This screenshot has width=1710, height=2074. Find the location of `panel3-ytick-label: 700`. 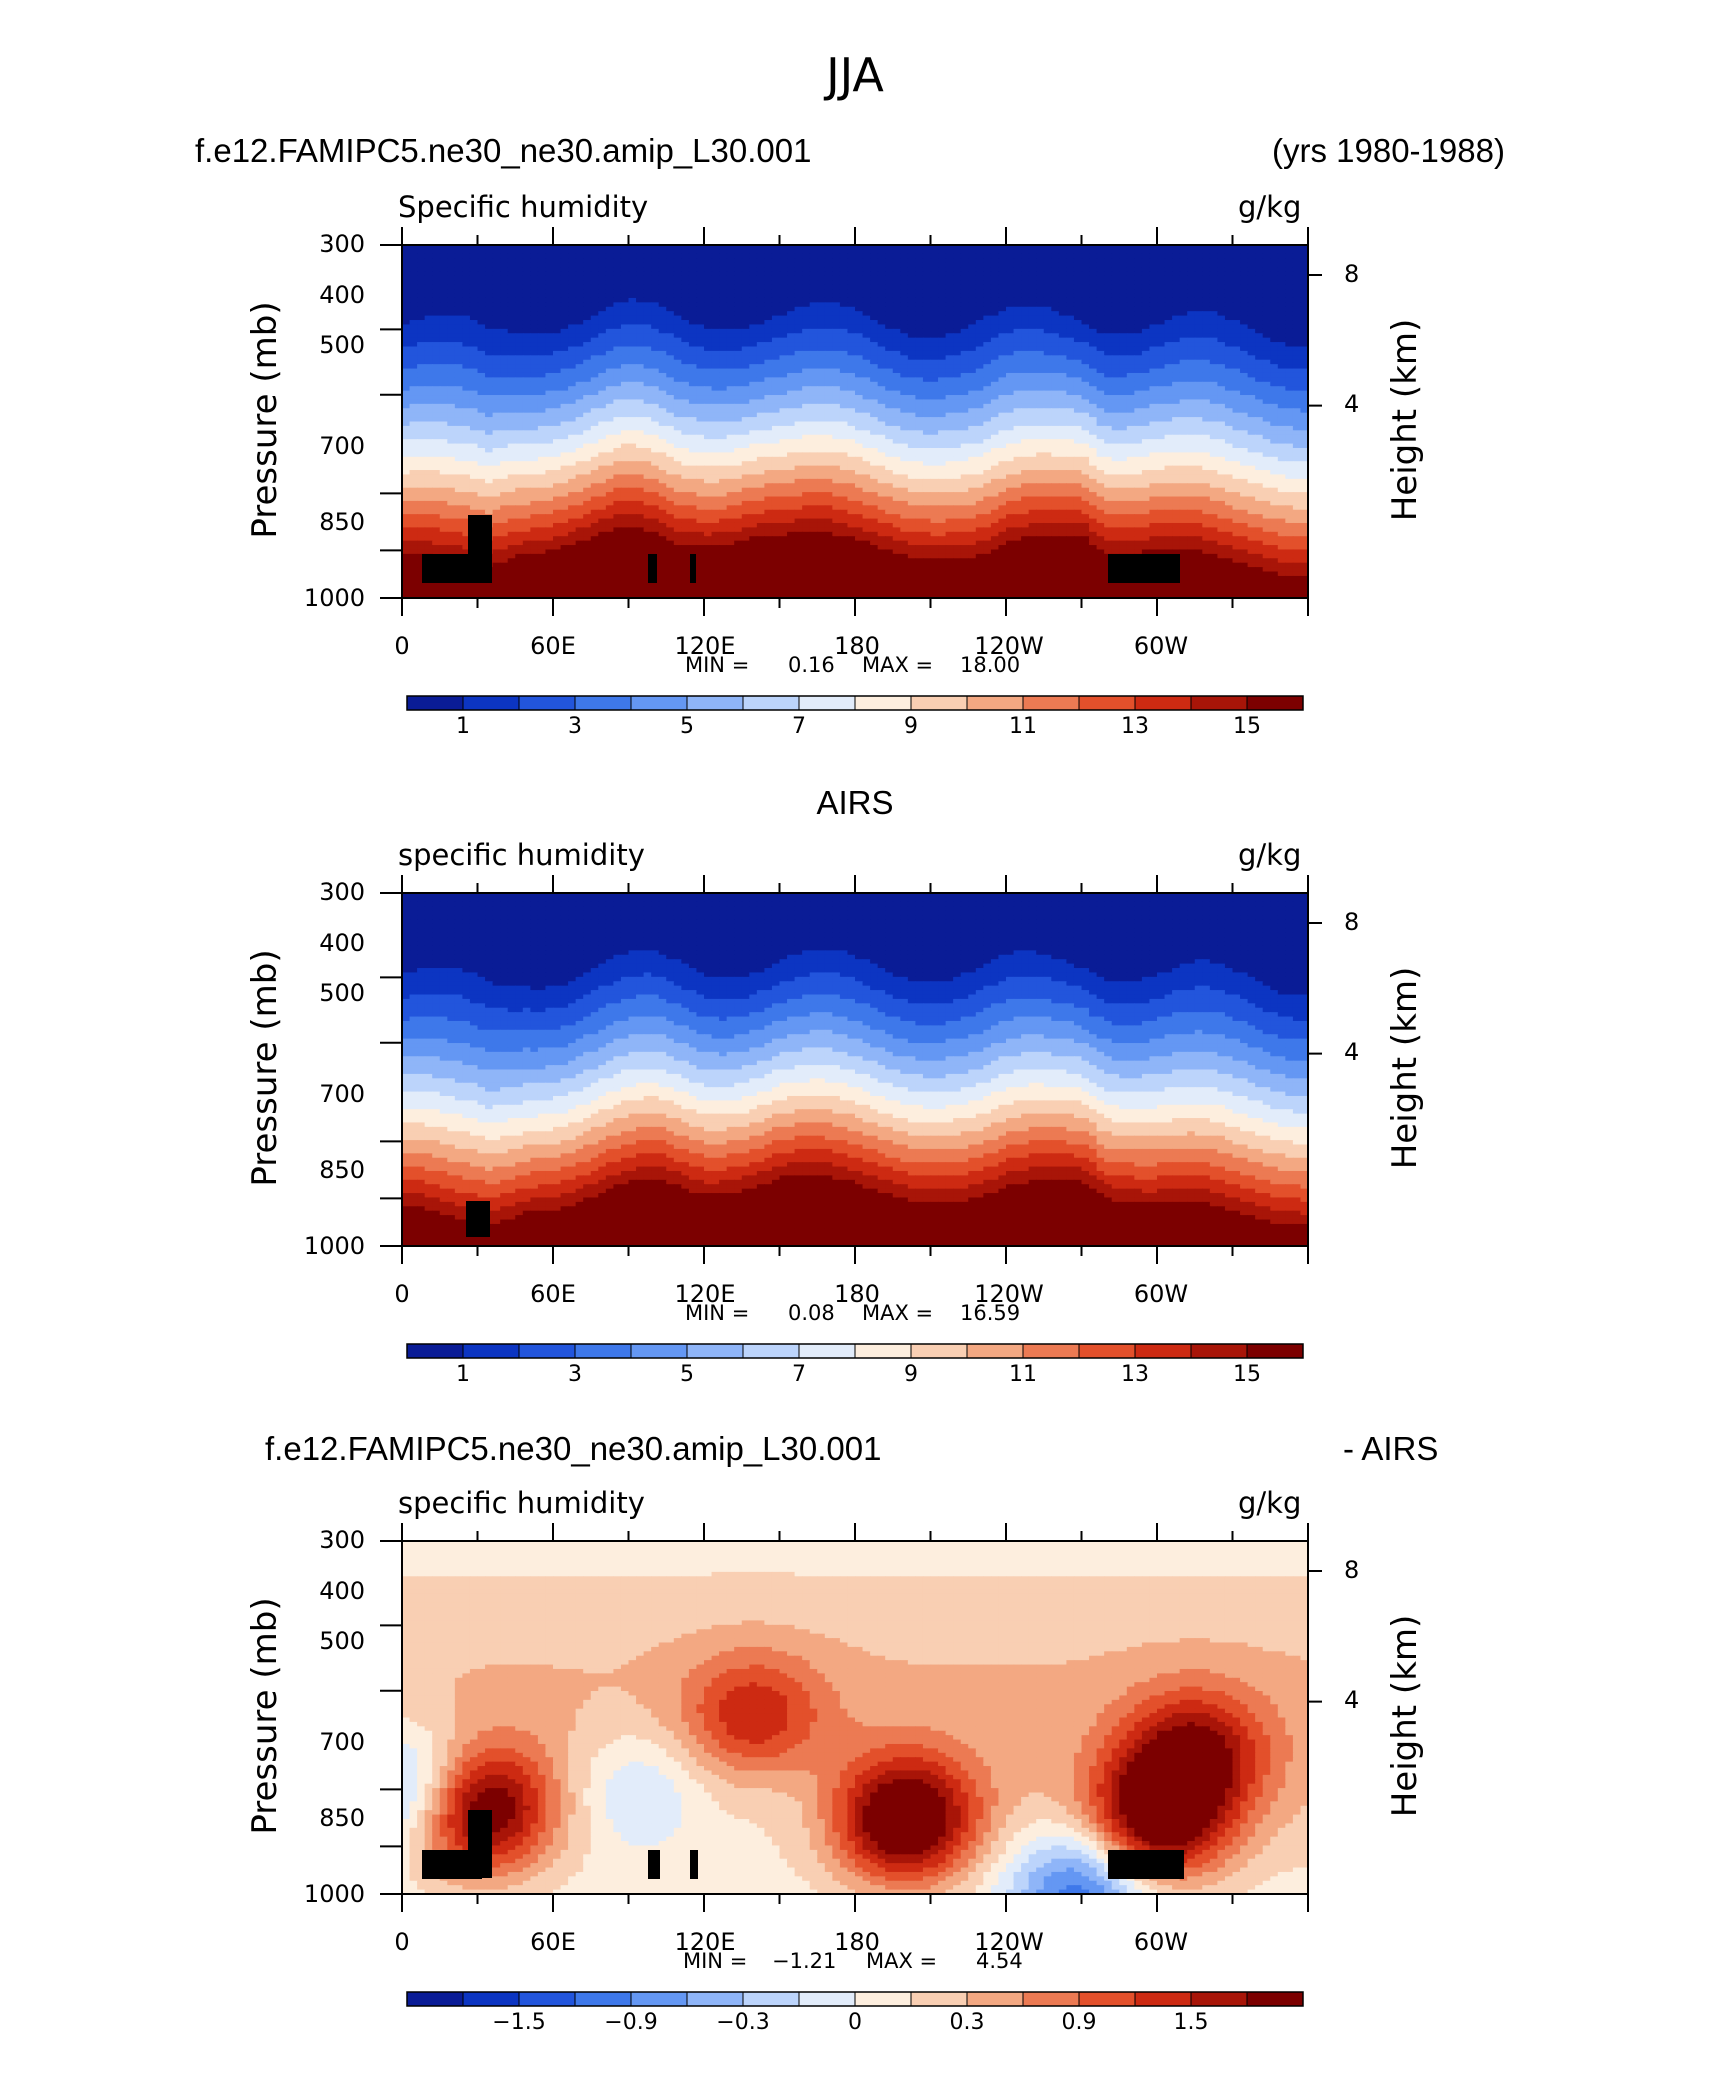

panel3-ytick-label: 700 is located at coordinates (342, 1742).